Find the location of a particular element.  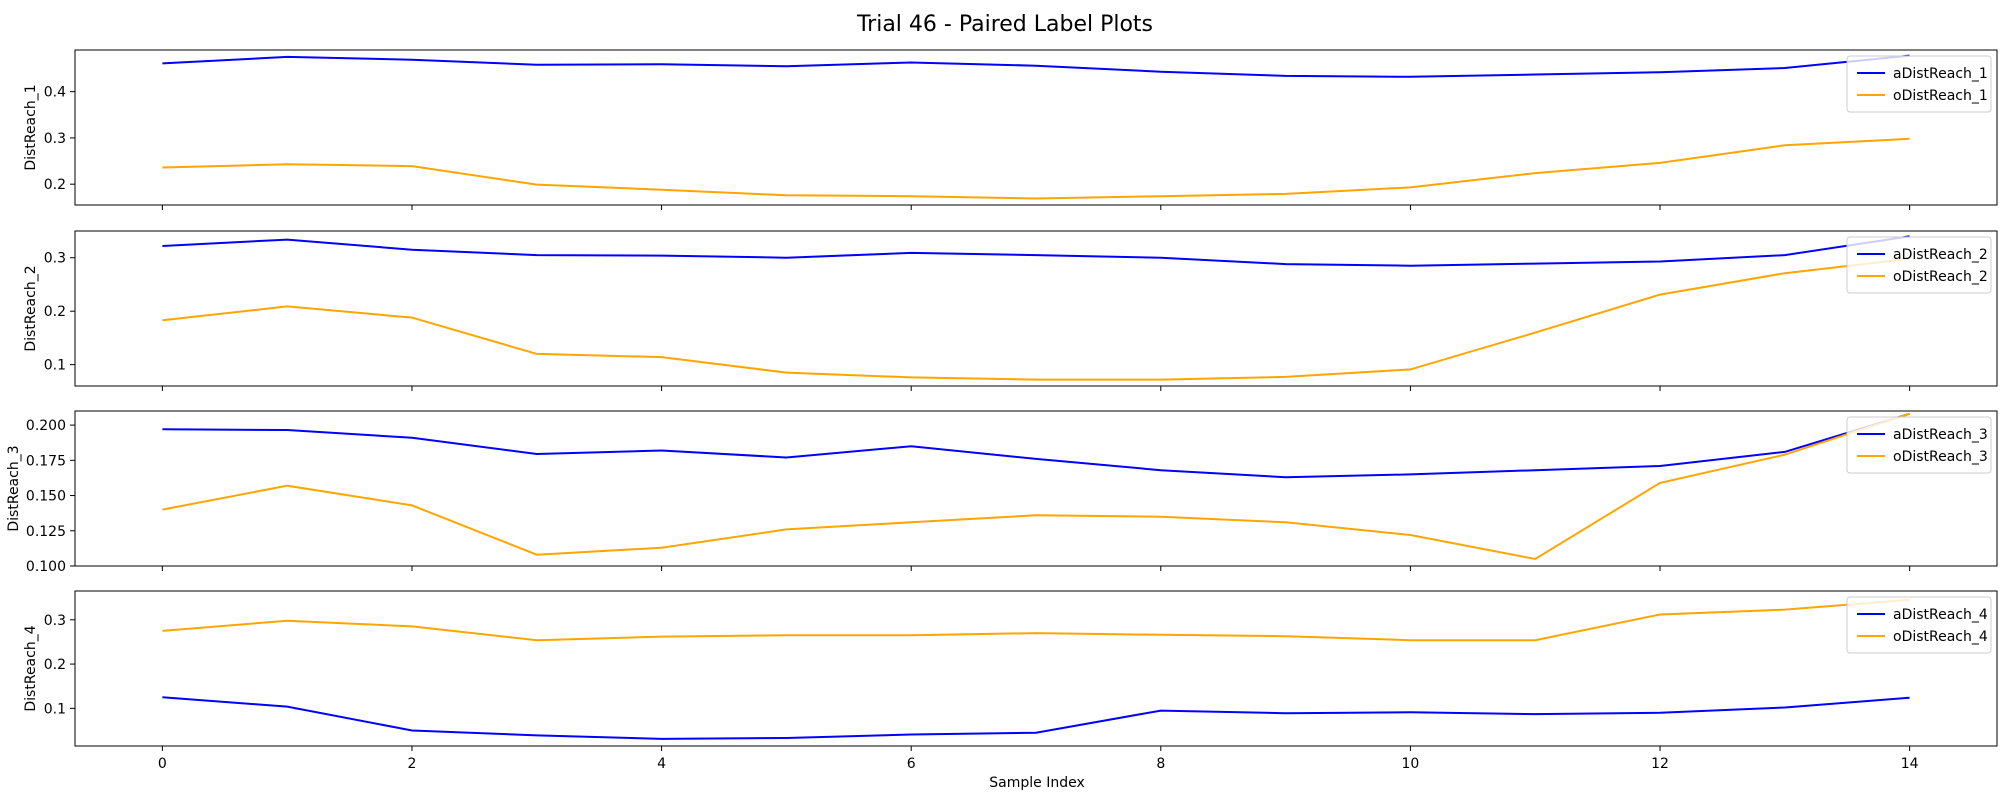

y-axis-label: DistReach_3 is located at coordinates (14, 488).